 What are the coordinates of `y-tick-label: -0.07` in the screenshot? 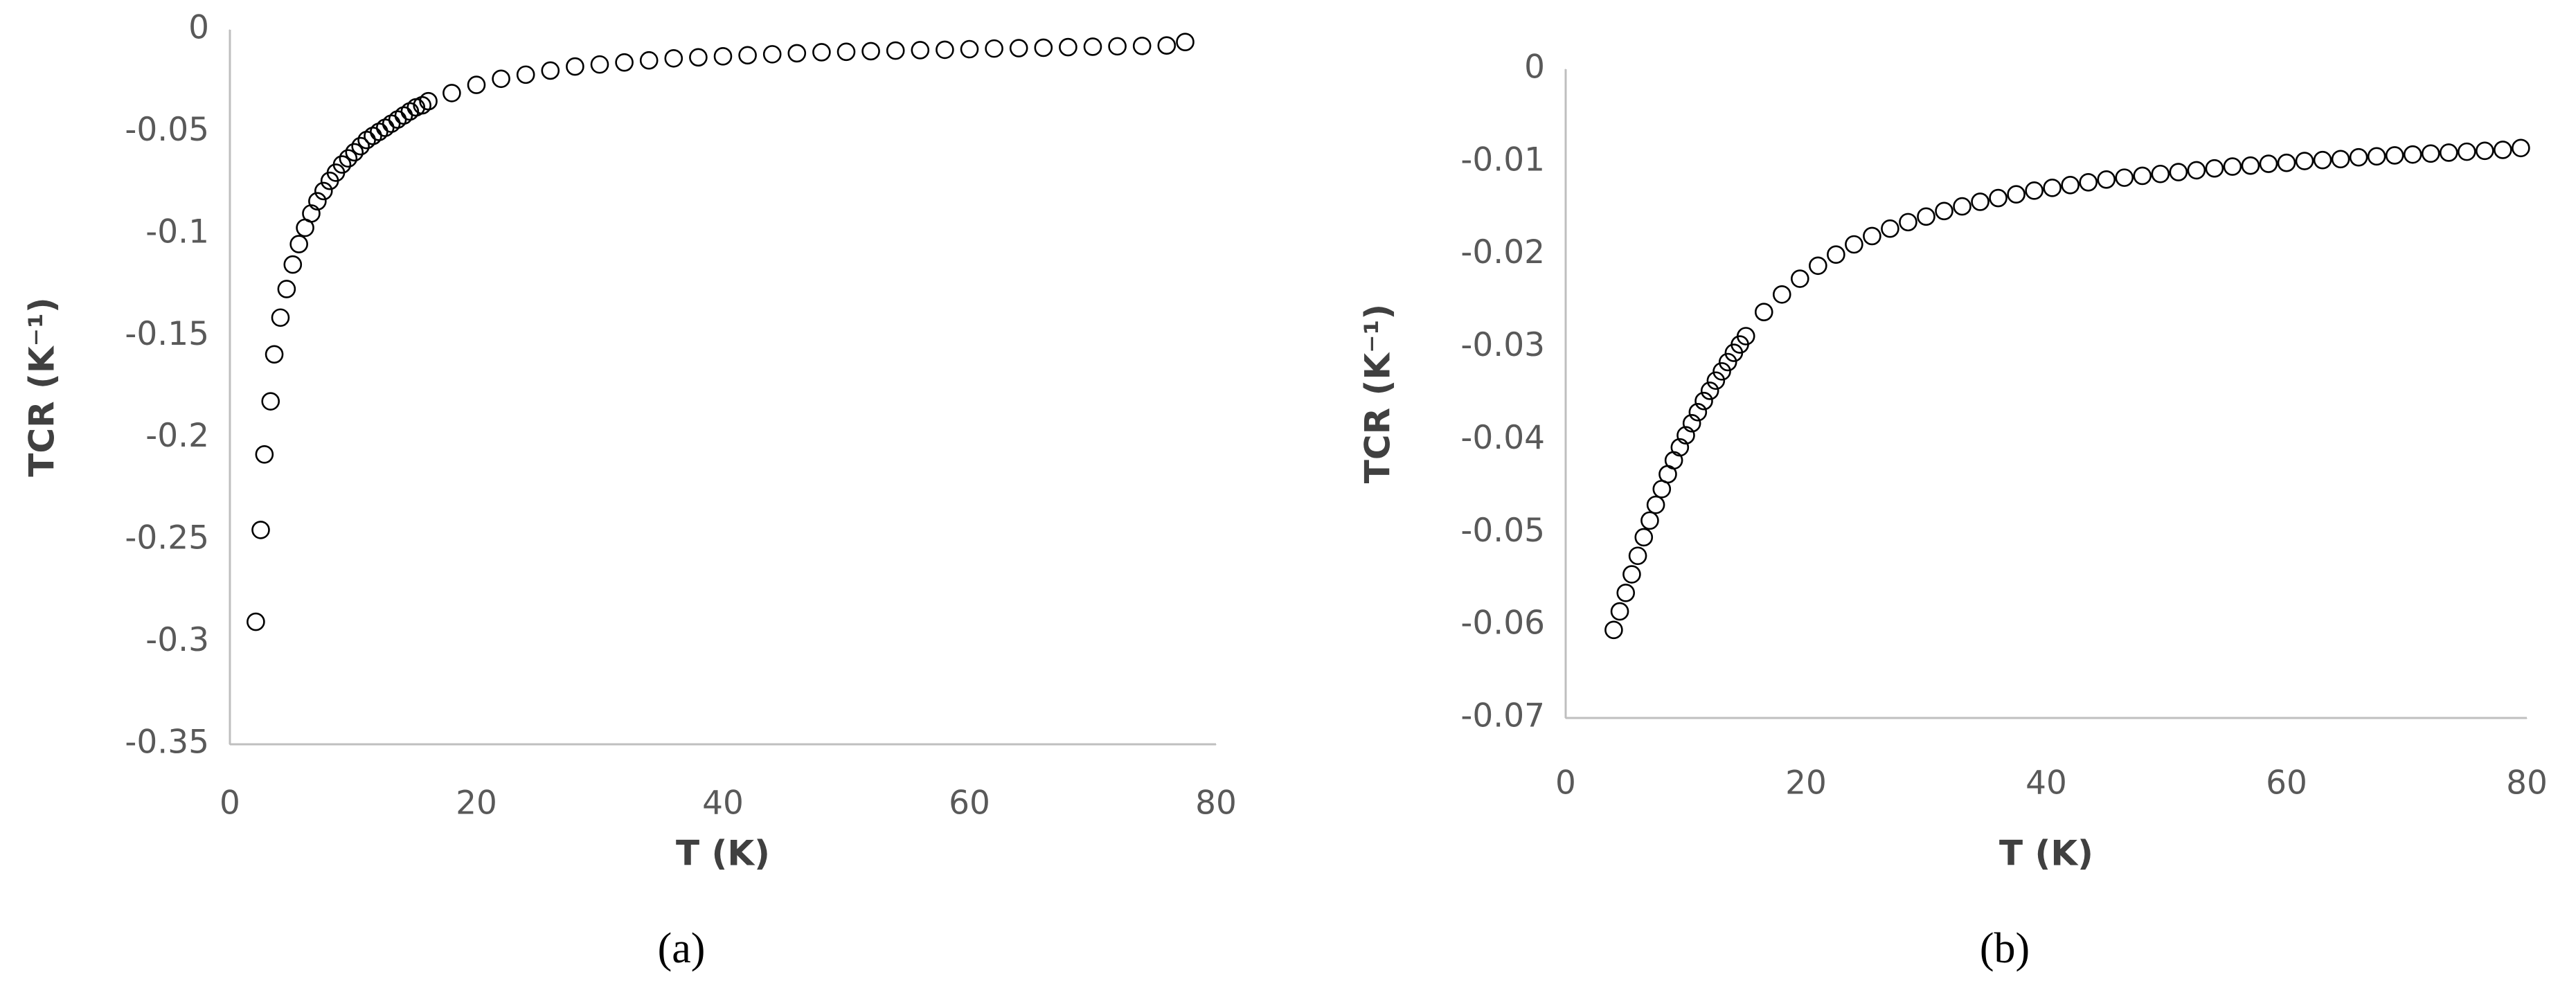 It's located at (1502, 716).